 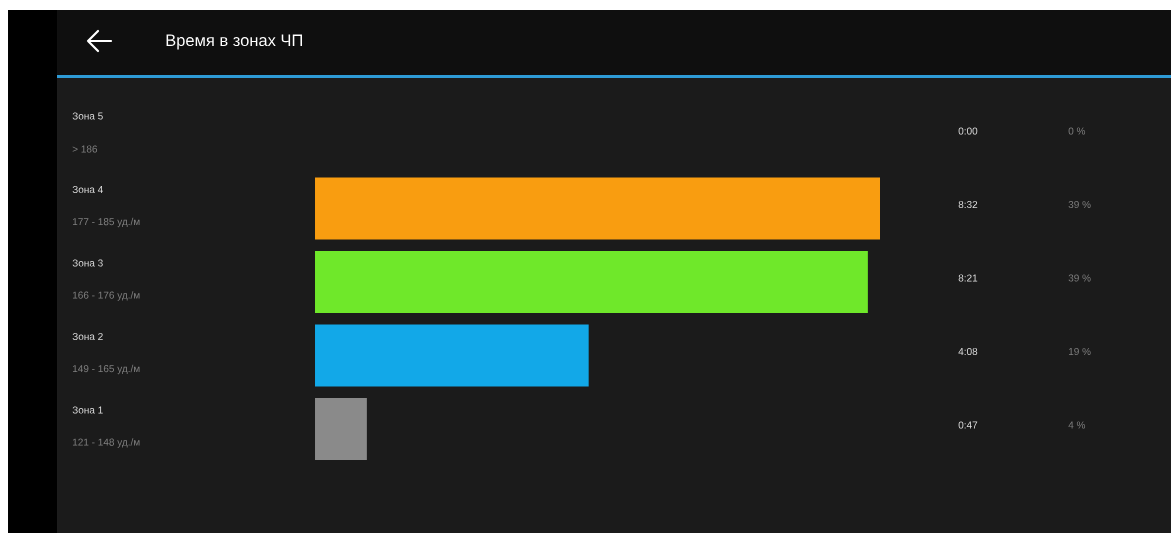 I want to click on chart-title: Время в зонах ЧП, so click(x=234, y=42).